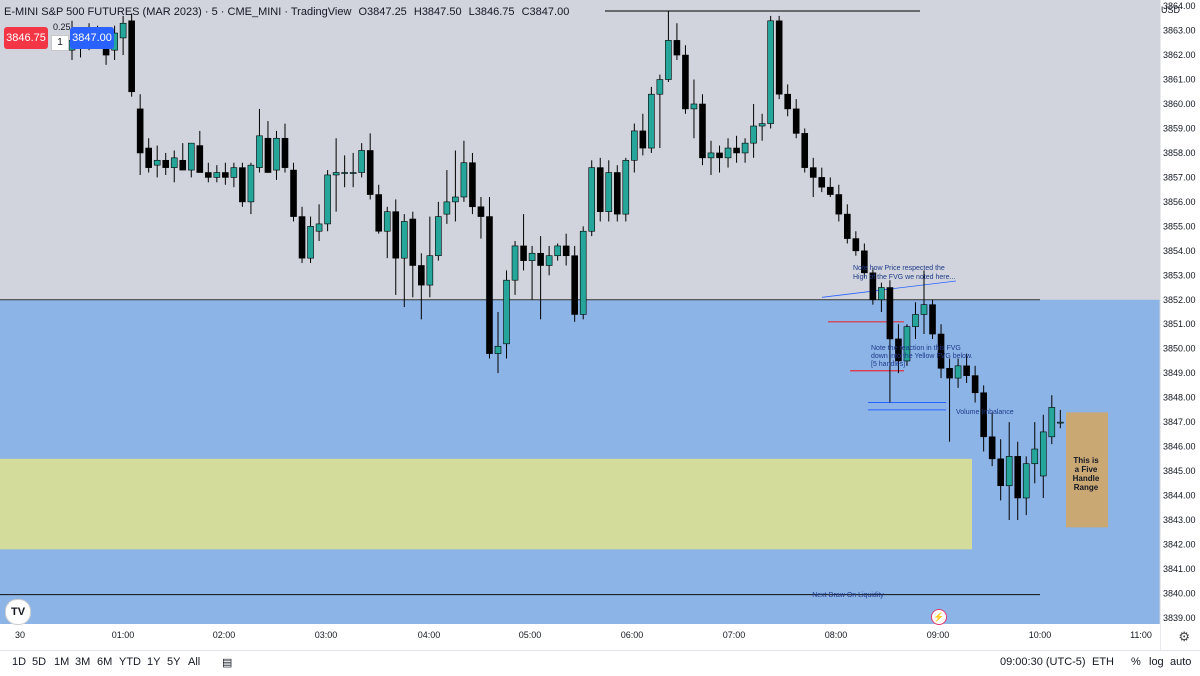  What do you see at coordinates (545, 12) in the screenshot?
I see `ohlc-close: C3847.00` at bounding box center [545, 12].